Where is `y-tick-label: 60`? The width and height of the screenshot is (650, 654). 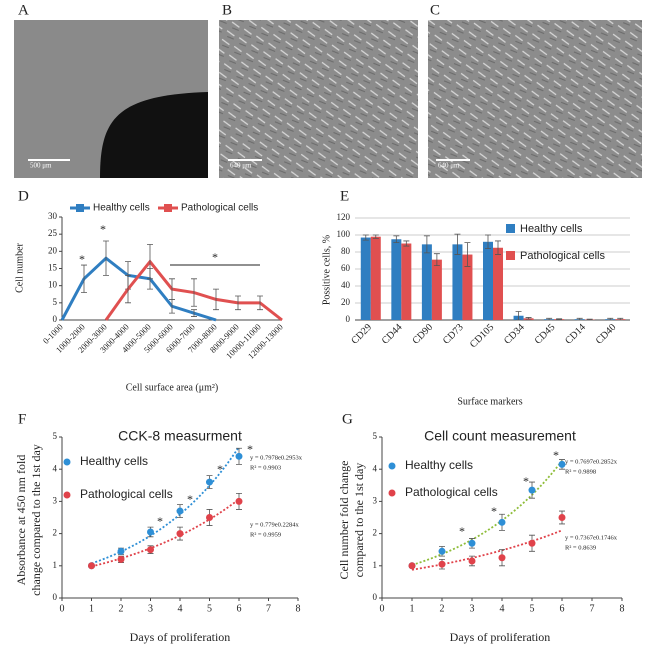
y-tick-label: 60 is located at coordinates (346, 268).